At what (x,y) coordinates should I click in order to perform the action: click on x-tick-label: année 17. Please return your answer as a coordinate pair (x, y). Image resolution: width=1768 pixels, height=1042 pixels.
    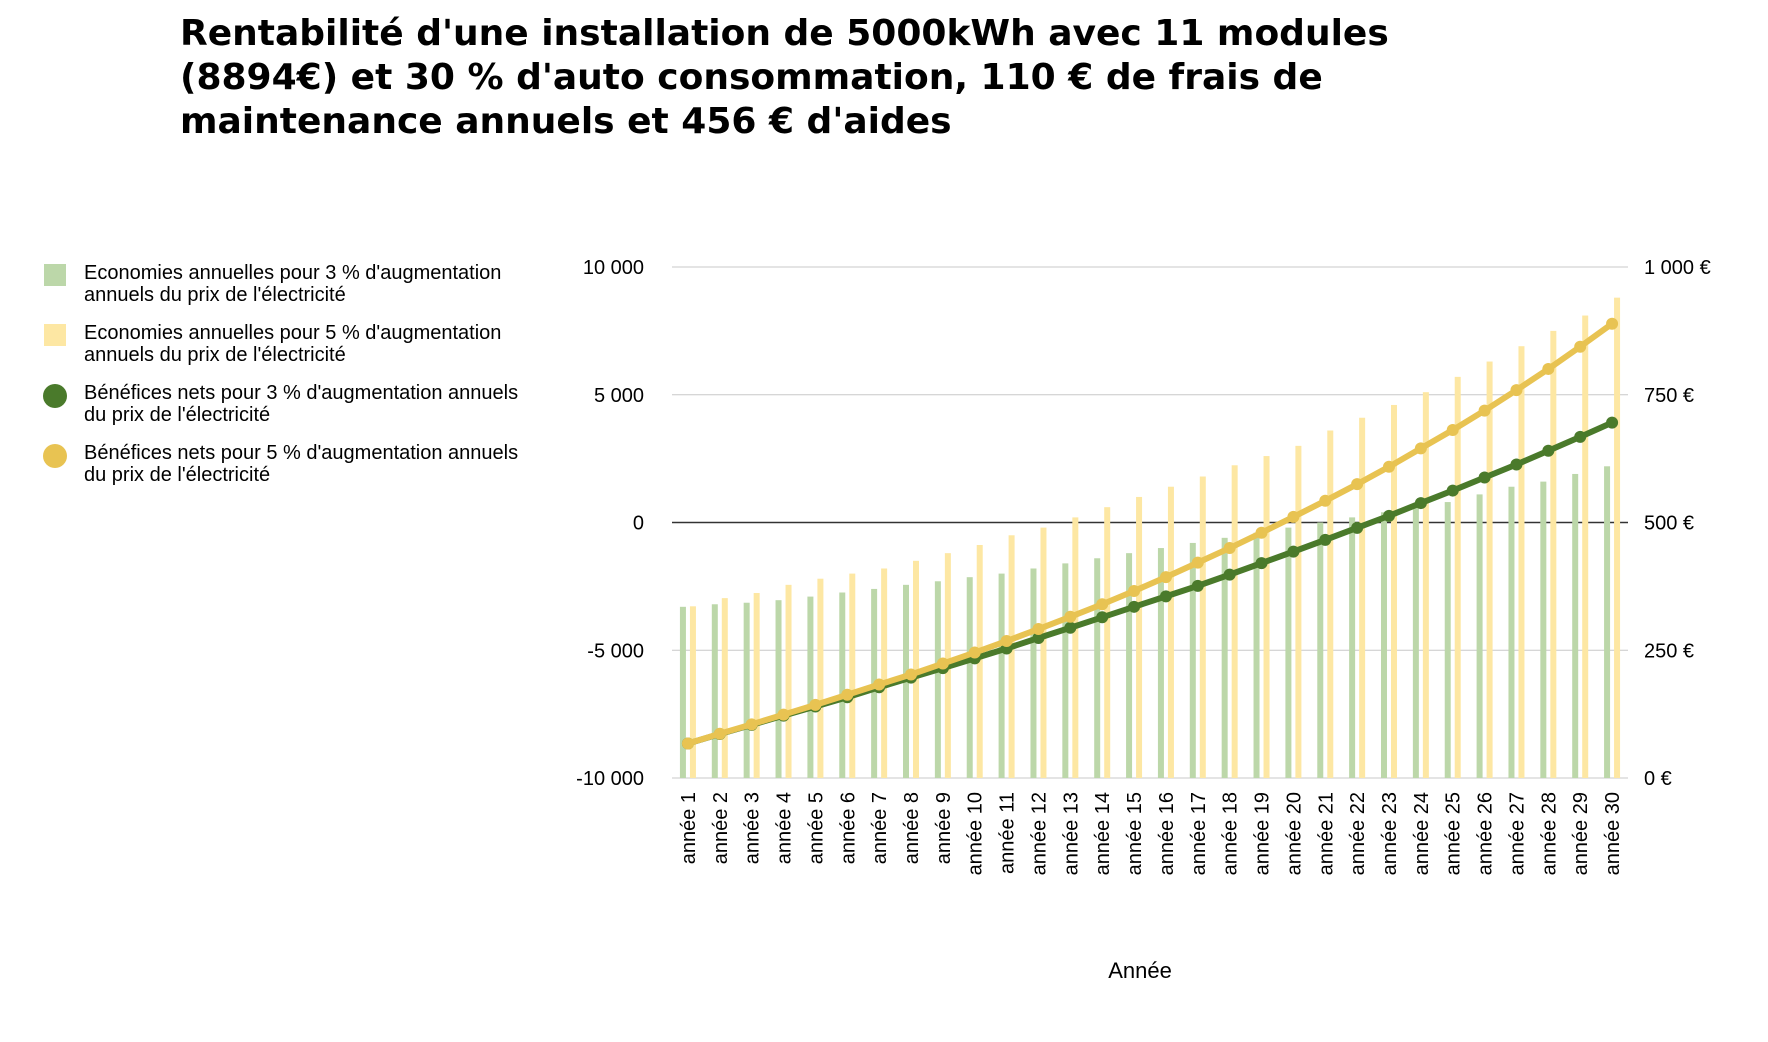
    Looking at the image, I should click on (1199, 833).